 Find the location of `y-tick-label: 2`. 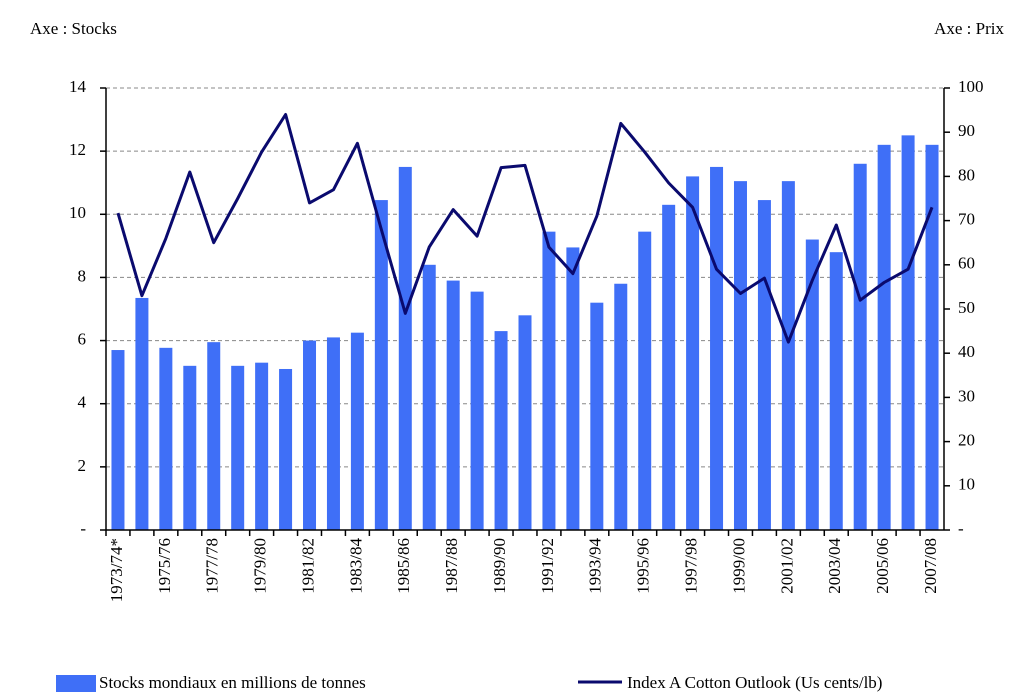

y-tick-label: 2 is located at coordinates (82, 465).